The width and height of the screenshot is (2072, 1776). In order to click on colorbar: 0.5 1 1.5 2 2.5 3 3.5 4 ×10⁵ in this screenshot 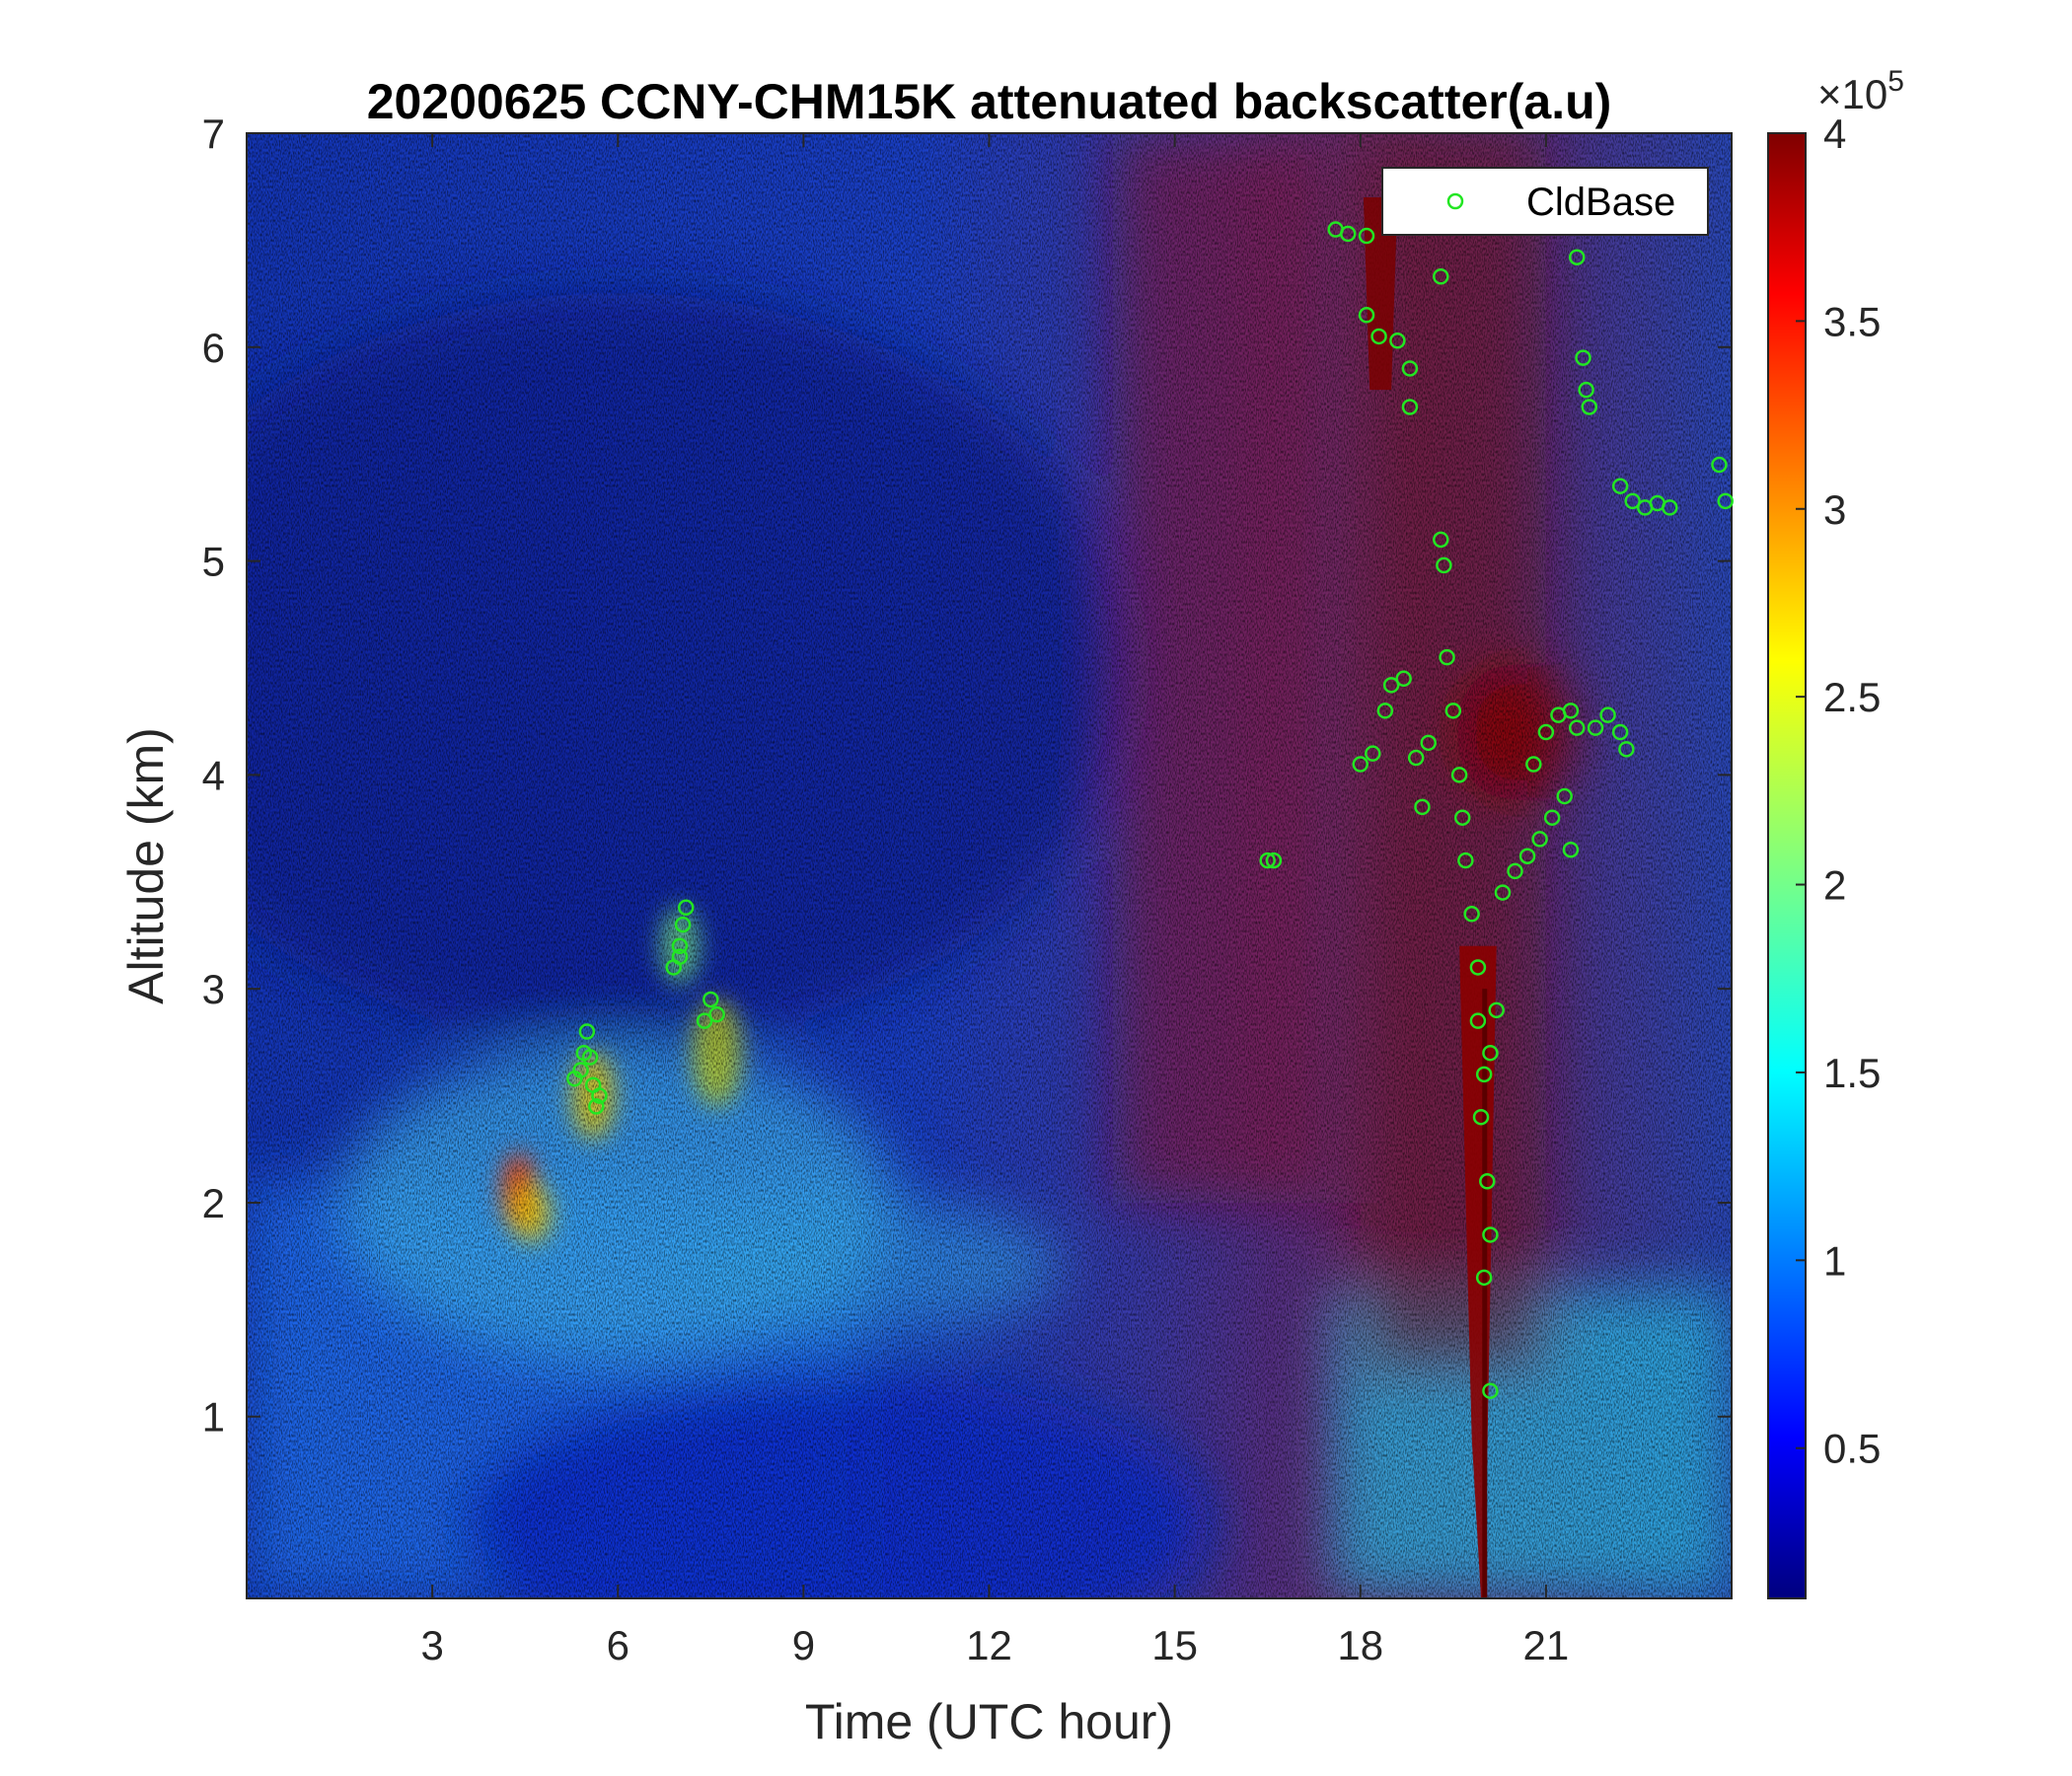, I will do `click(1836, 832)`.